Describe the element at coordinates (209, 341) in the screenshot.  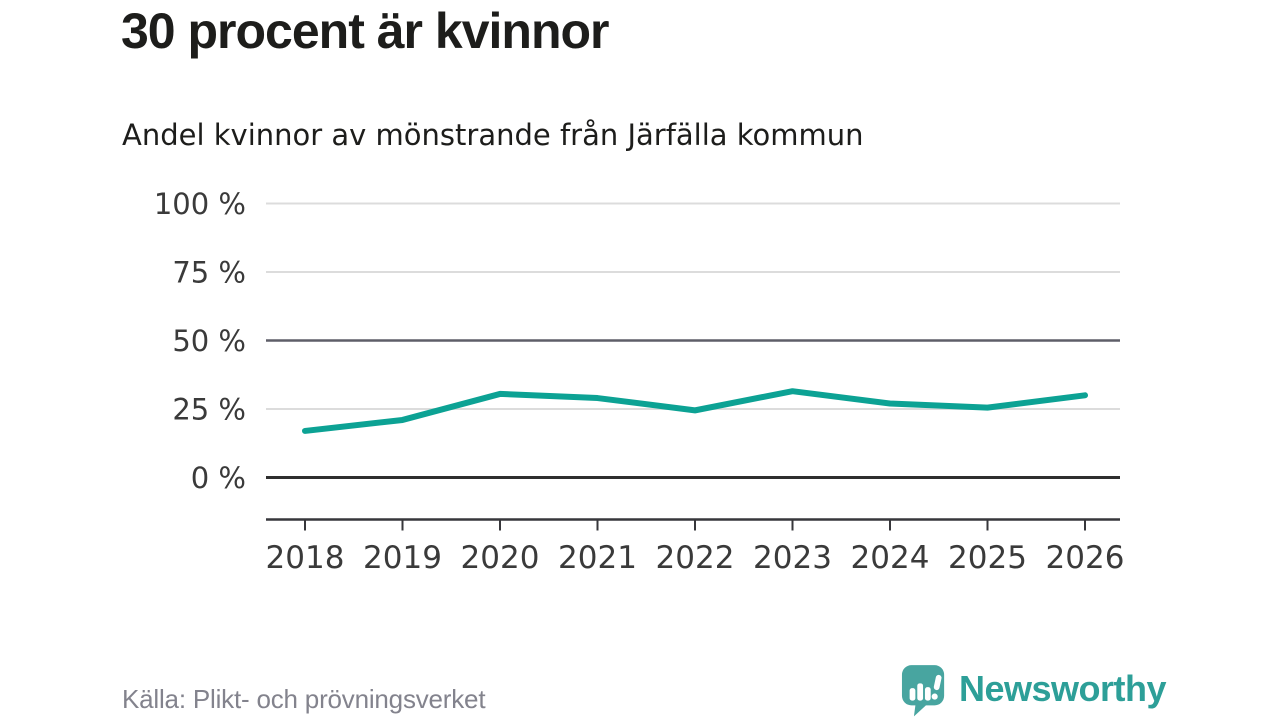
I see `y-tick-label-50: 50 %` at that location.